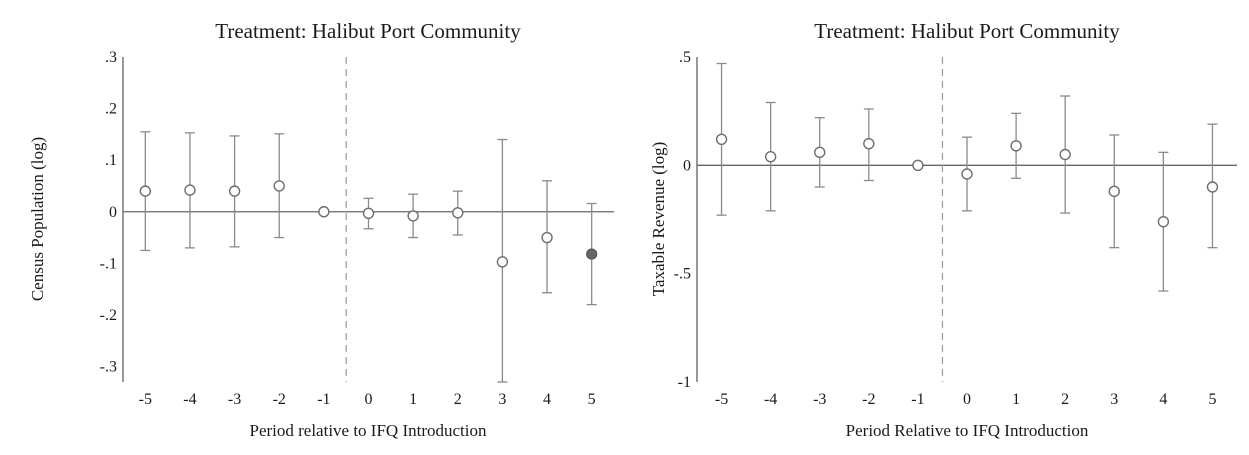 Image resolution: width=1249 pixels, height=455 pixels. What do you see at coordinates (685, 57) in the screenshot?
I see `y-tick-label: .5` at bounding box center [685, 57].